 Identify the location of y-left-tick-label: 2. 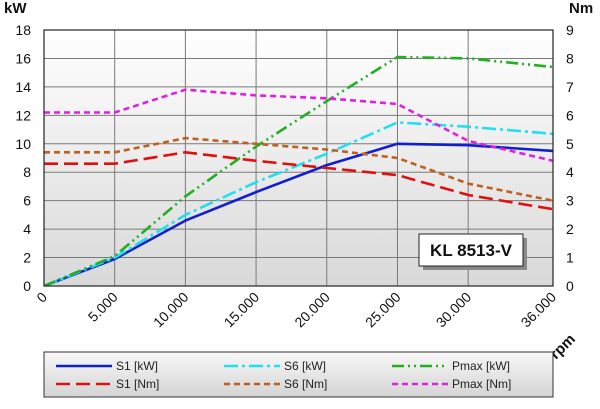
(27, 258).